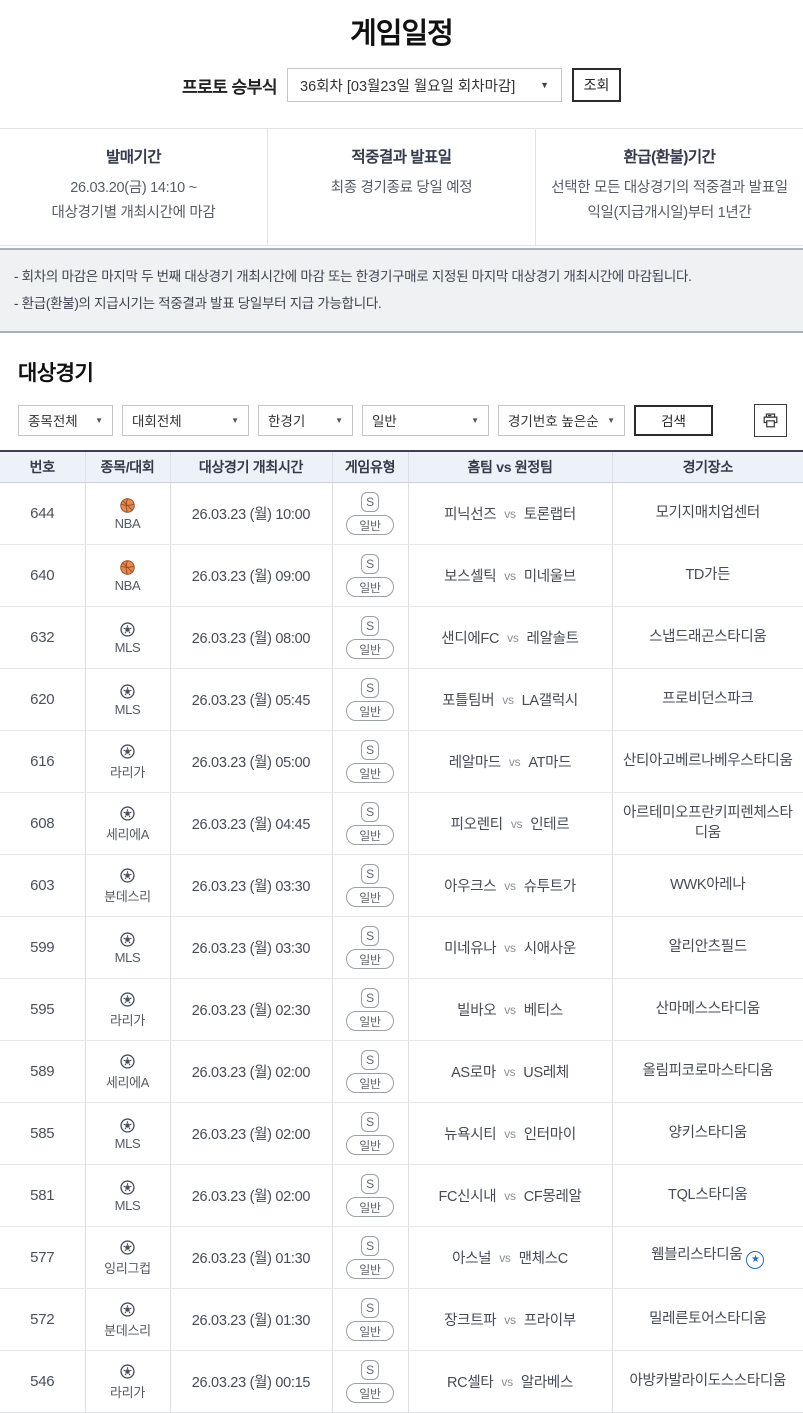 This screenshot has height=1413, width=803. Describe the element at coordinates (669, 213) in the screenshot. I see `info-line: 익일(지급개시일)부터 1년간` at that location.